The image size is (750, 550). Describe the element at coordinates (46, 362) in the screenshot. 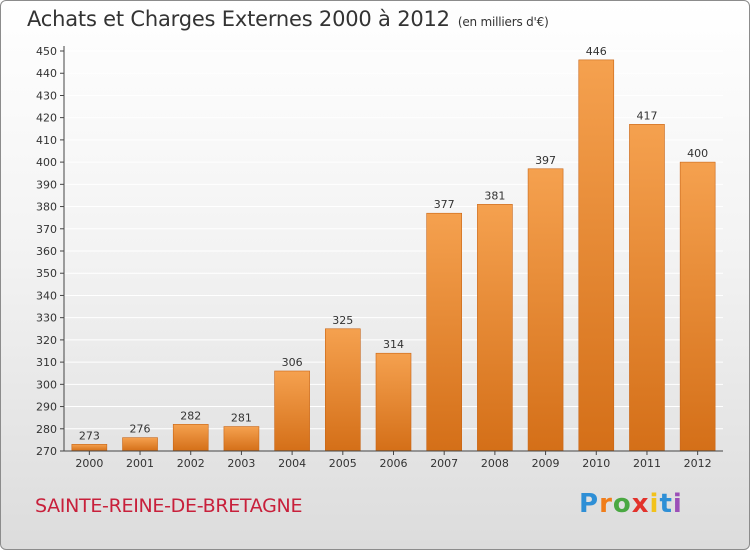

I see `y-tick-label: 310` at that location.